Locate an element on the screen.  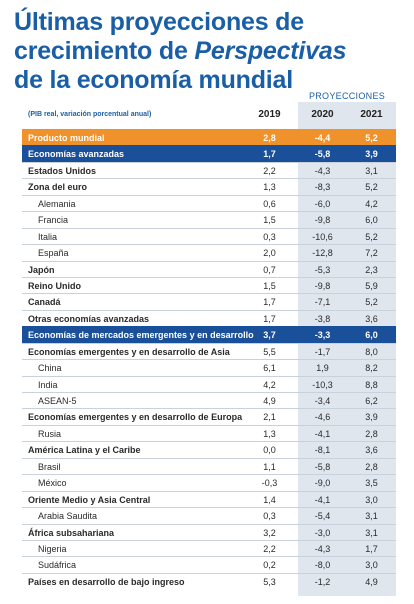
table-row: Economías avanzadas 1,7 -5,8 3,9 is located at coordinates (209, 153).